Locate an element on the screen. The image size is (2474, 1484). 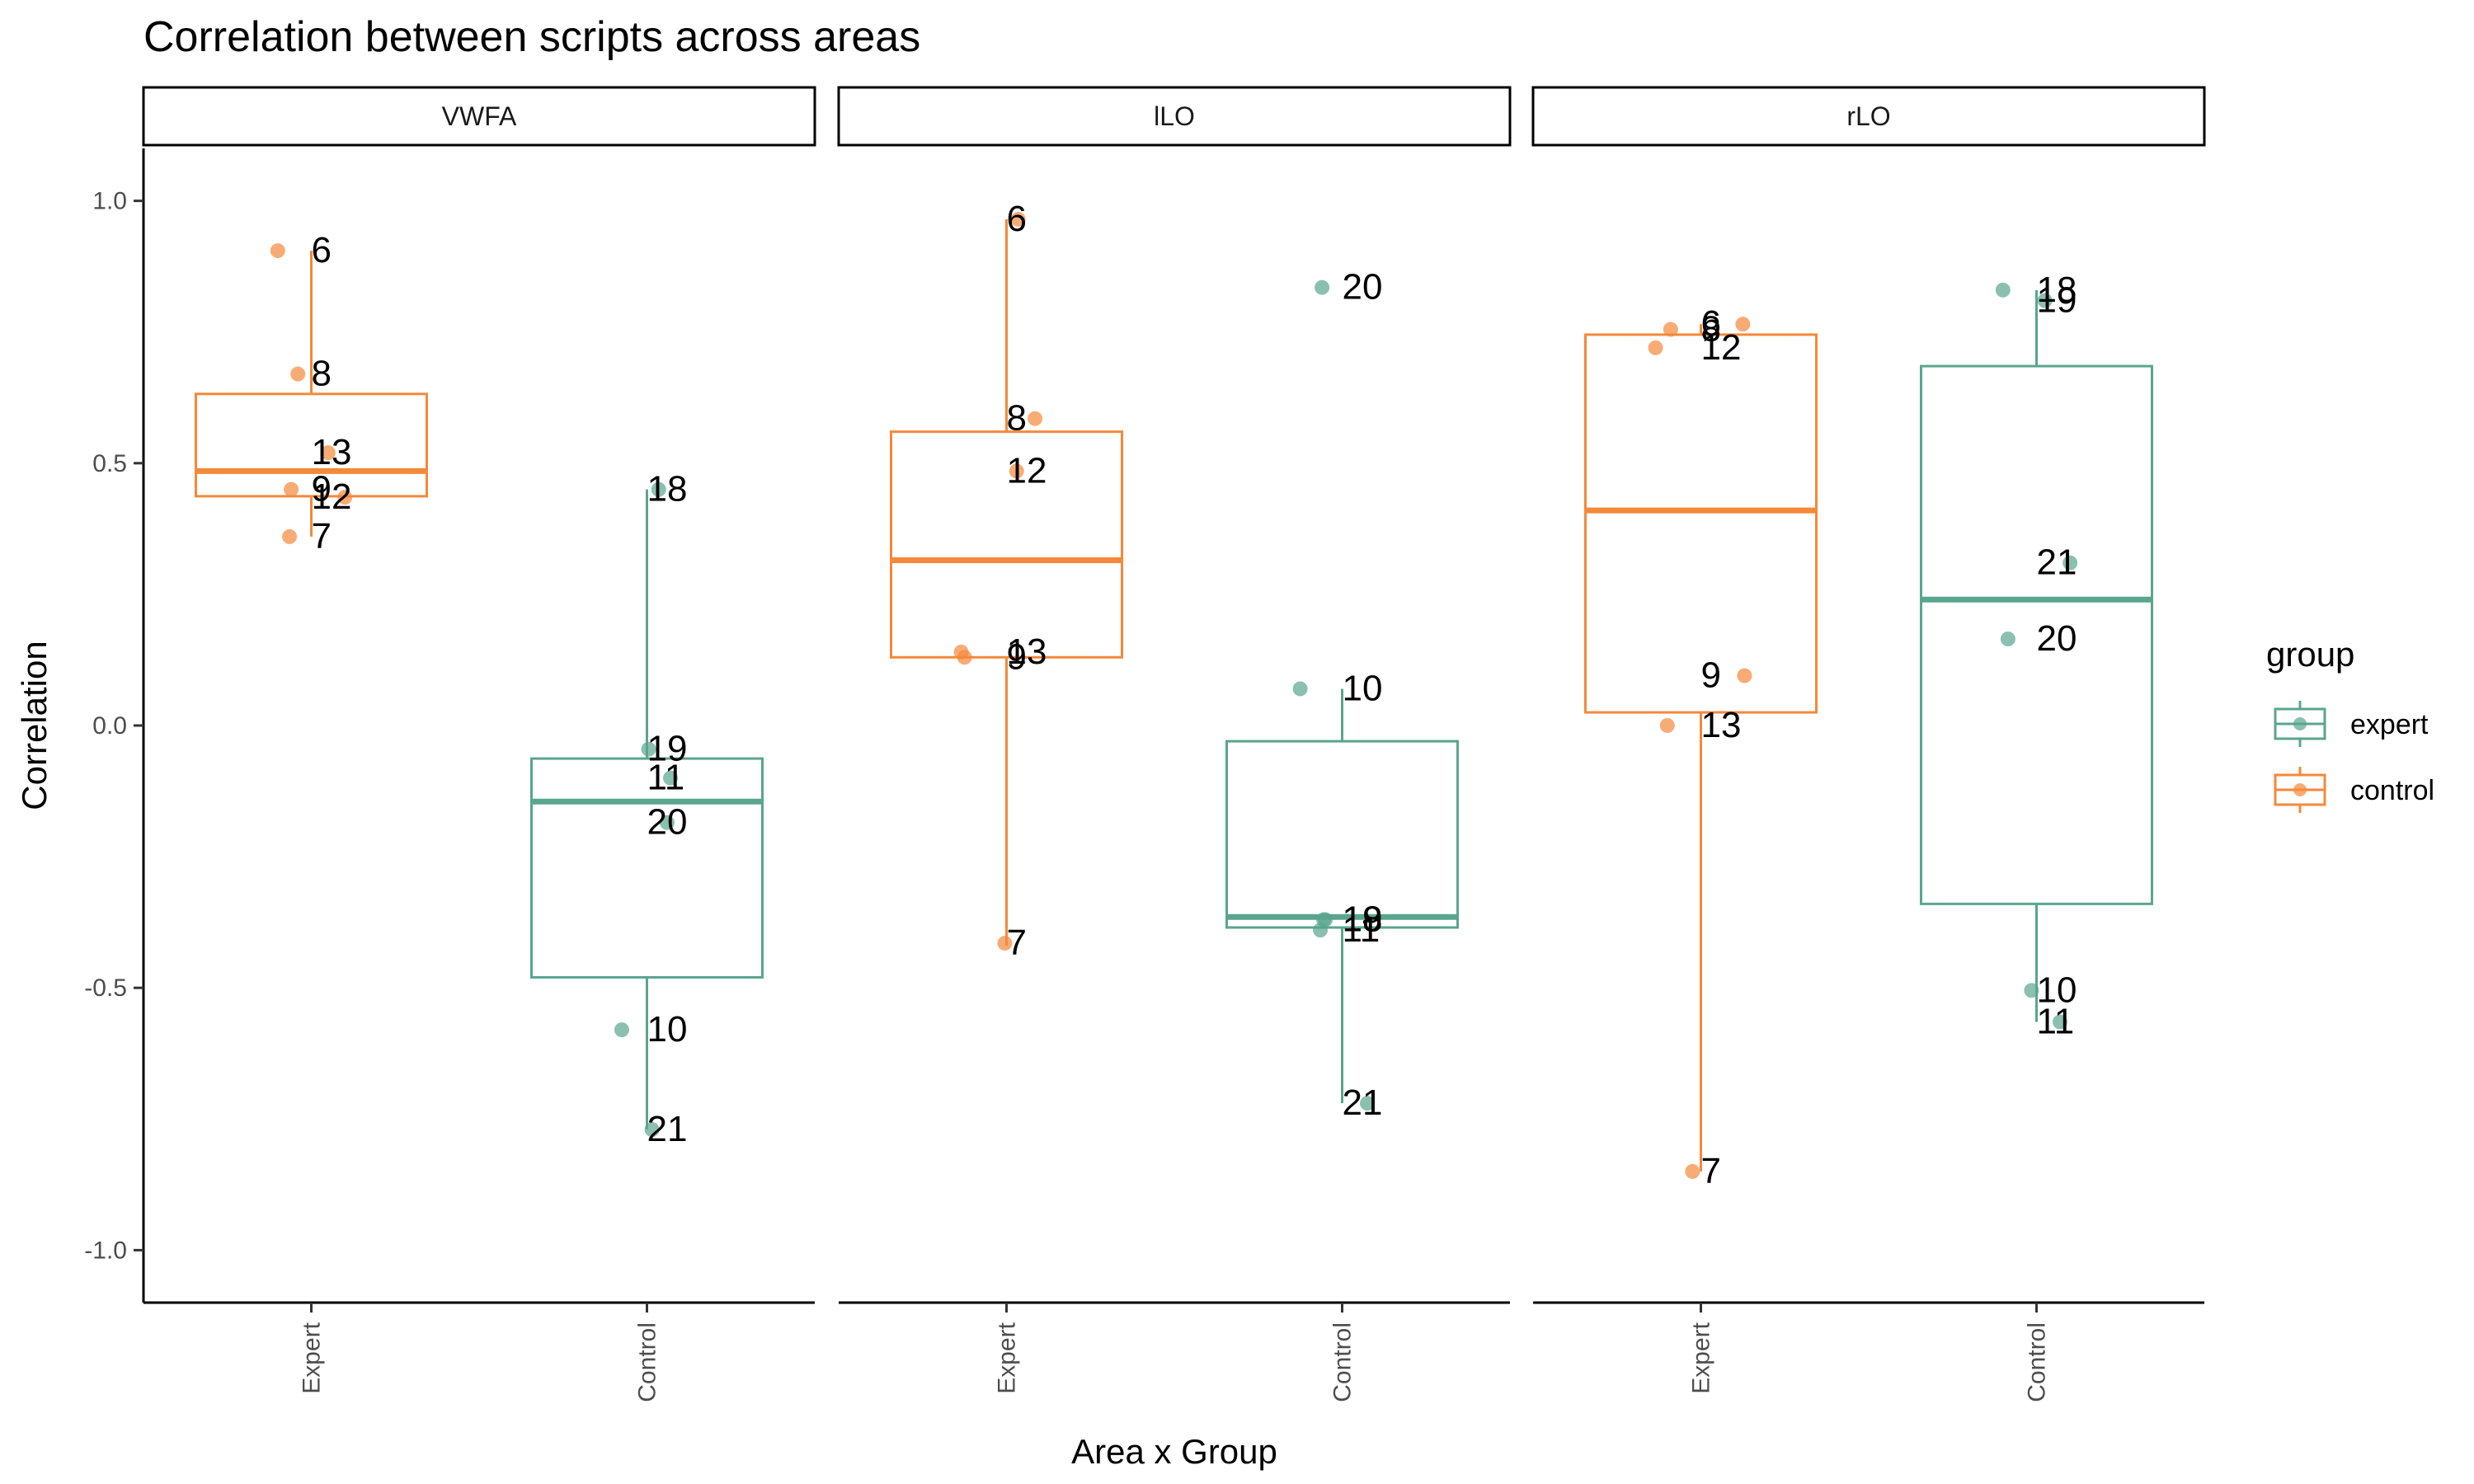
legend-key-expert: expert is located at coordinates (2351, 724).